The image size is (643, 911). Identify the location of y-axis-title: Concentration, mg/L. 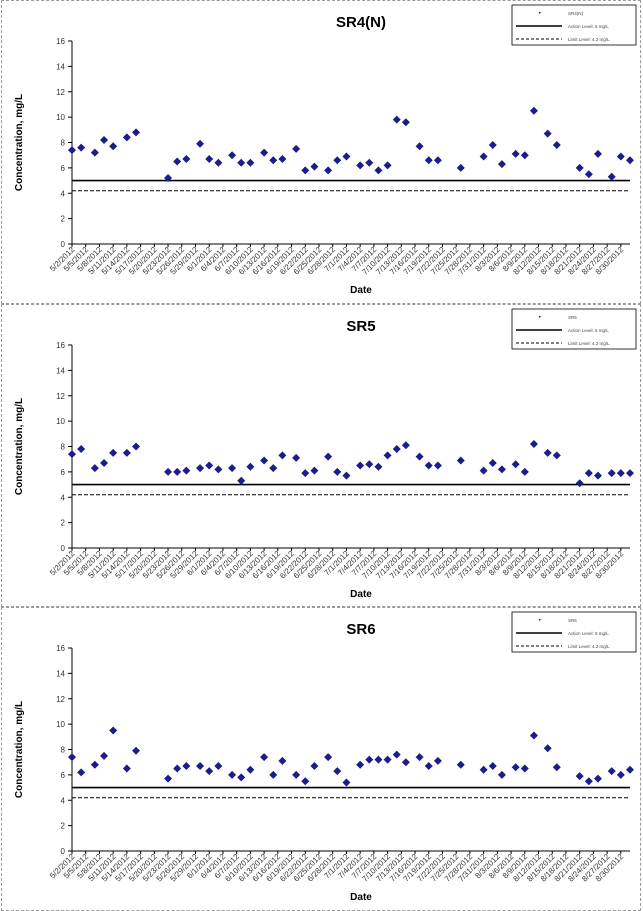
(19, 142).